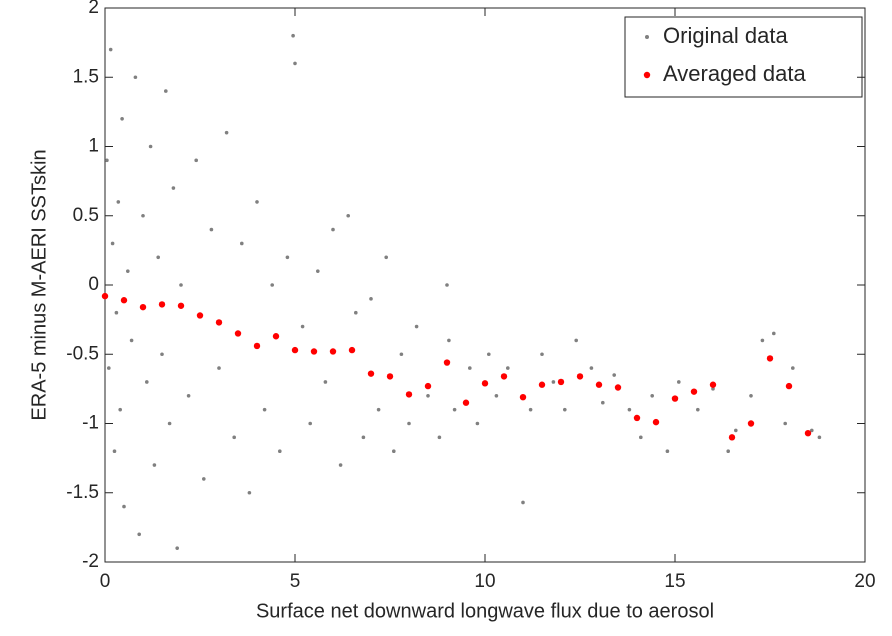  Describe the element at coordinates (105, 581) in the screenshot. I see `x-tick-label: 0` at that location.